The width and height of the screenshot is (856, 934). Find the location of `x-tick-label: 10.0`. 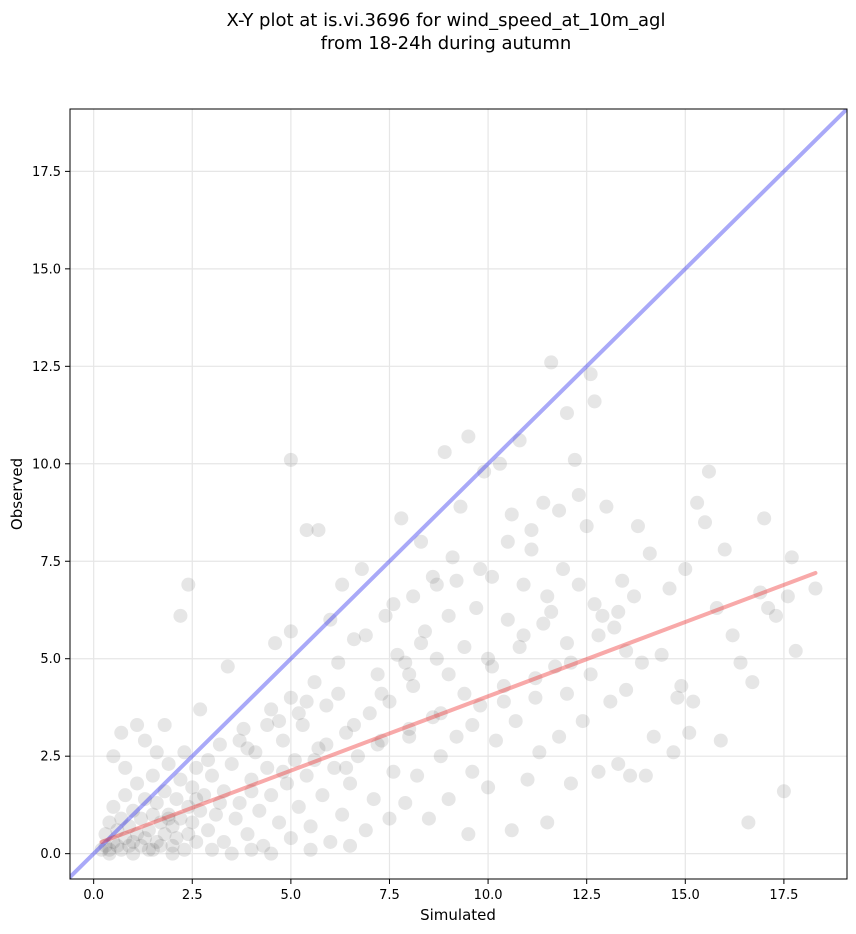

x-tick-label: 10.0 is located at coordinates (488, 895).